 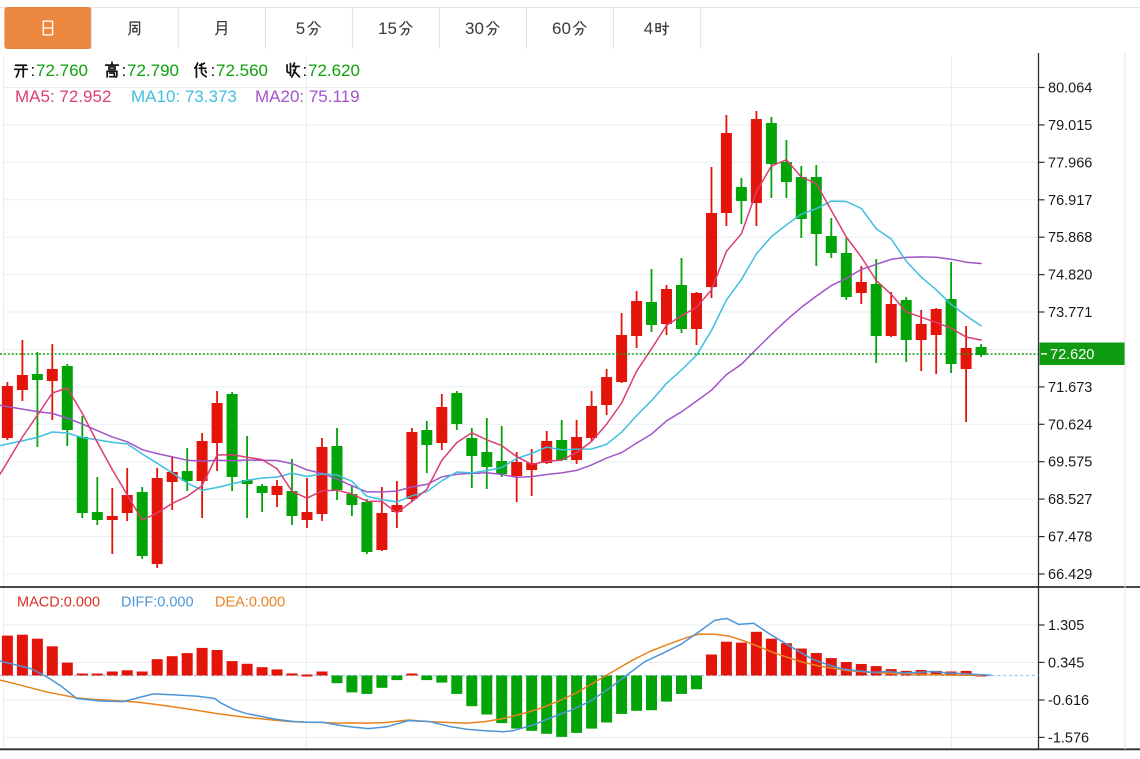 What do you see at coordinates (1070, 238) in the screenshot?
I see `svg-text: 75.868` at bounding box center [1070, 238].